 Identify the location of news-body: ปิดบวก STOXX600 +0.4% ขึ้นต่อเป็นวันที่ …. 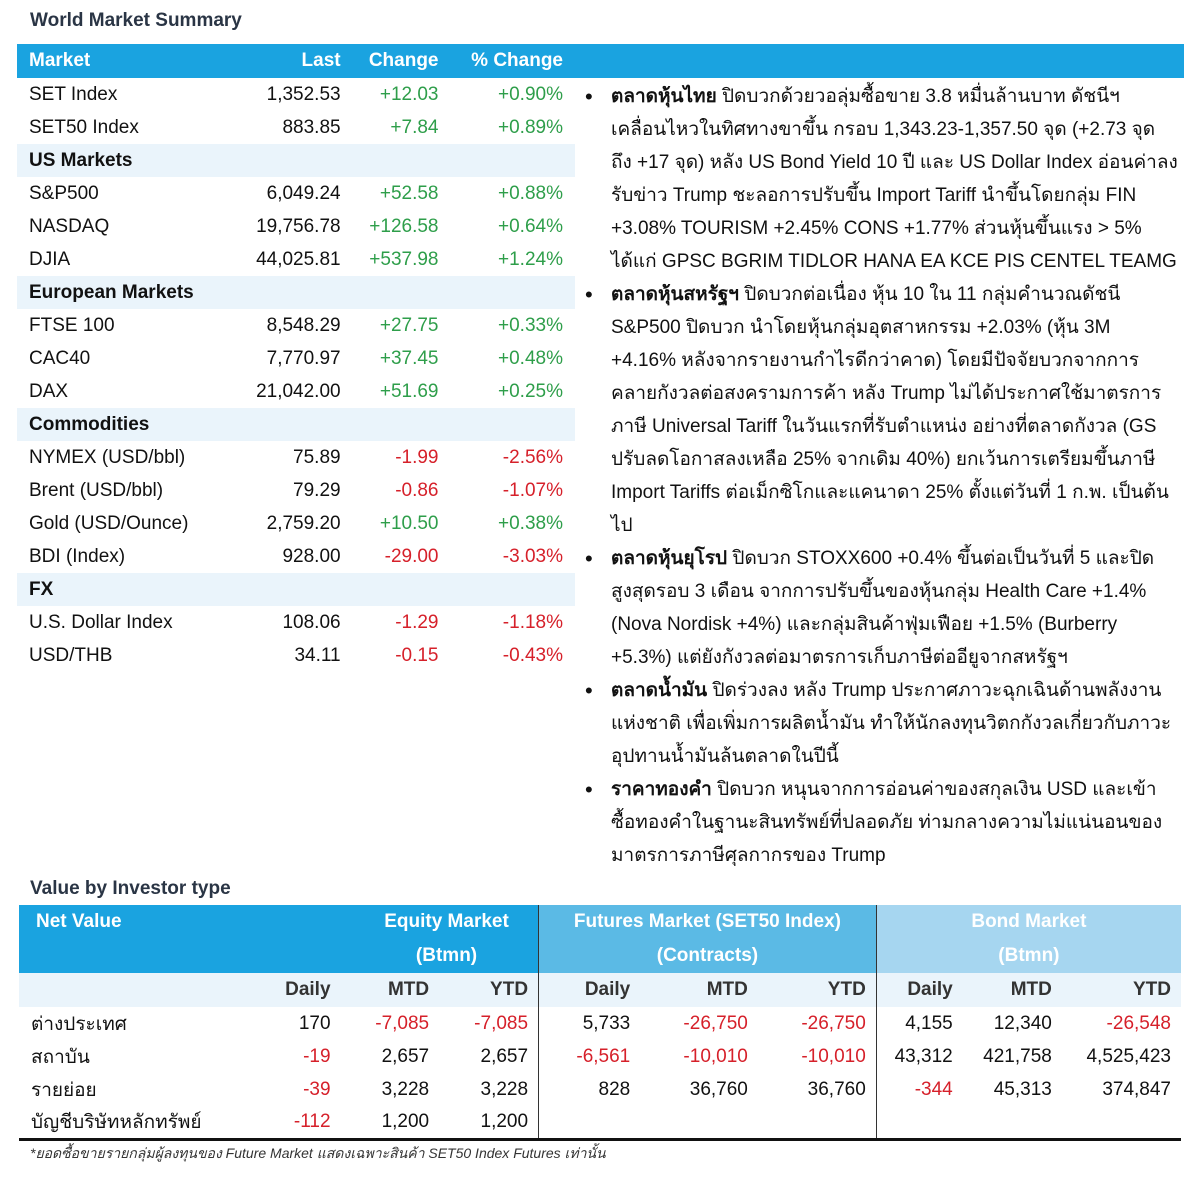
(883, 608).